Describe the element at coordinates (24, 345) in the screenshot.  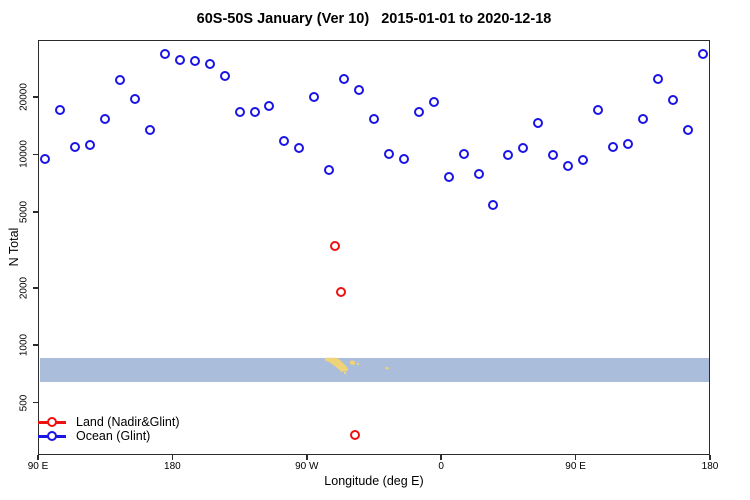
I see `y-tick-label: 1000` at that location.